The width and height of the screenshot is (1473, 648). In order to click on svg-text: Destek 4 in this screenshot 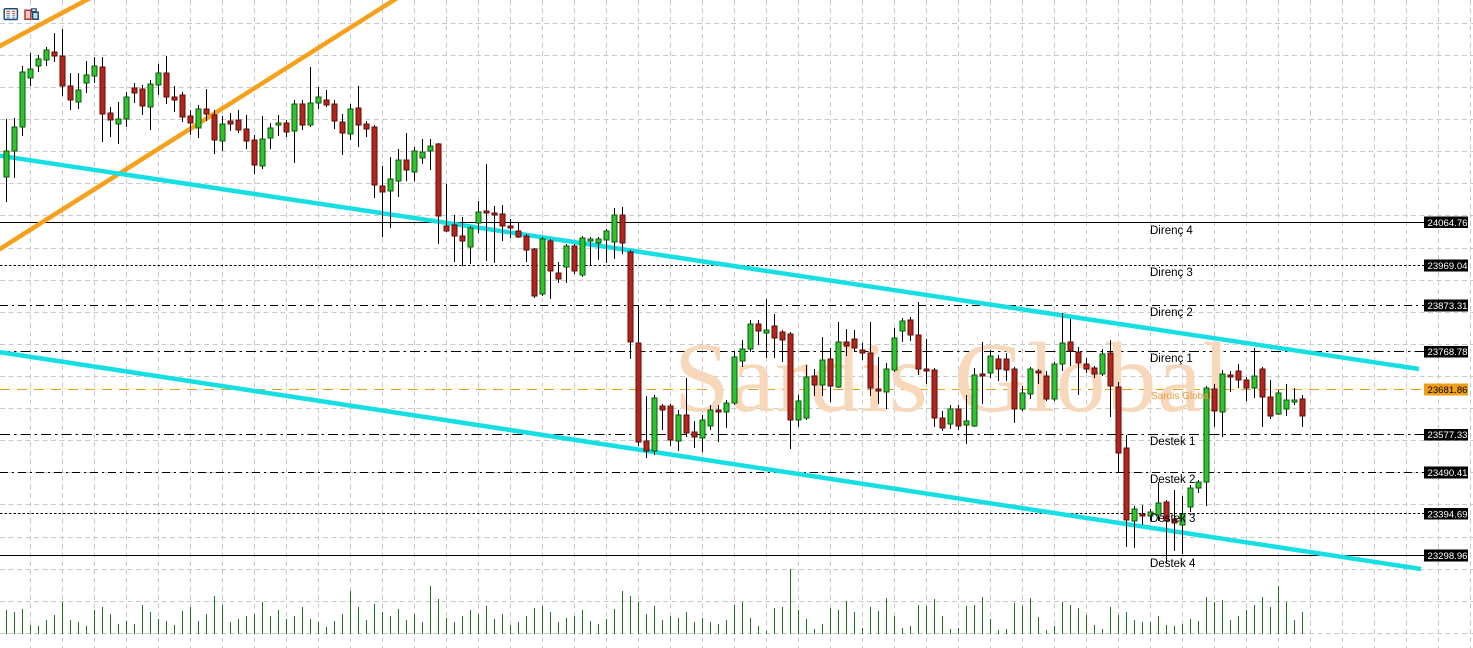, I will do `click(1173, 564)`.